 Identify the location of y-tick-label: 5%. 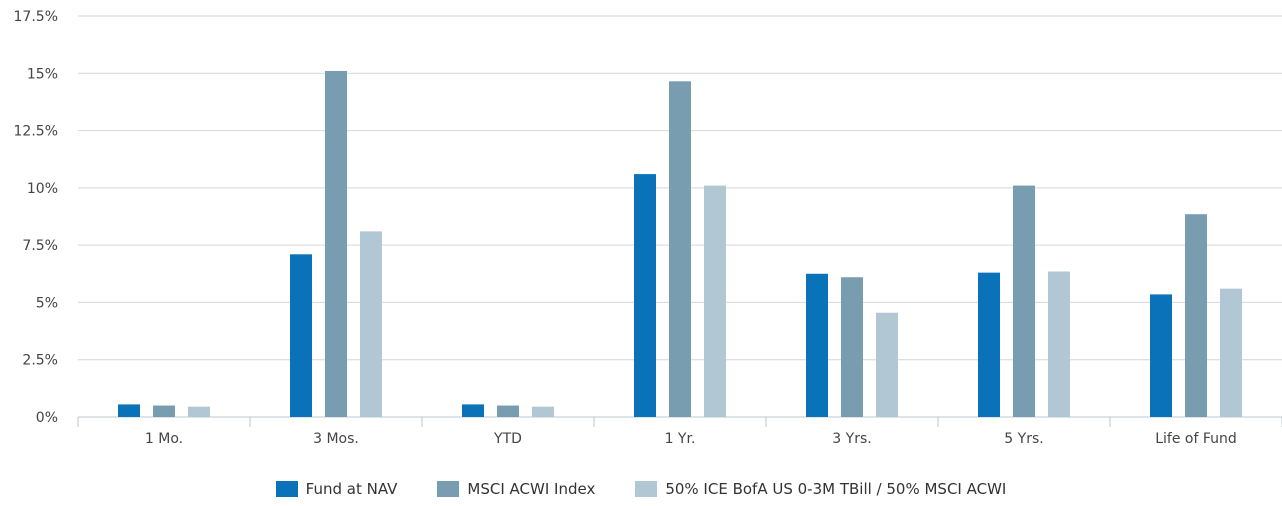
(47, 303).